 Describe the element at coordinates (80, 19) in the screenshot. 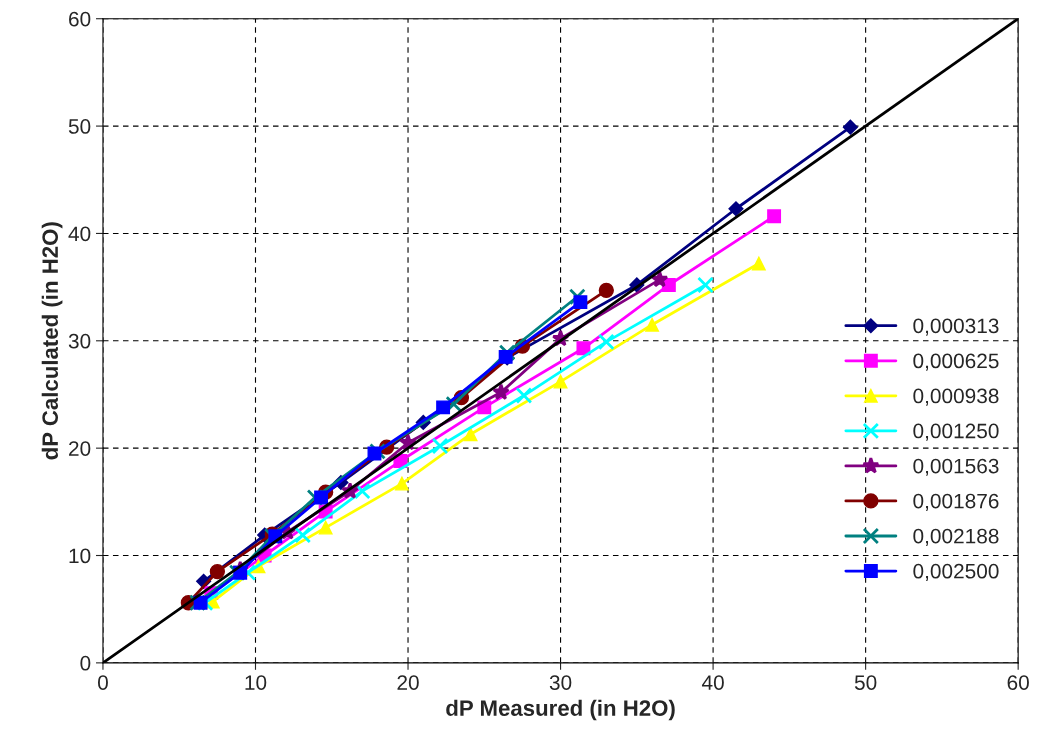

I see `y-tick-label: 60` at that location.